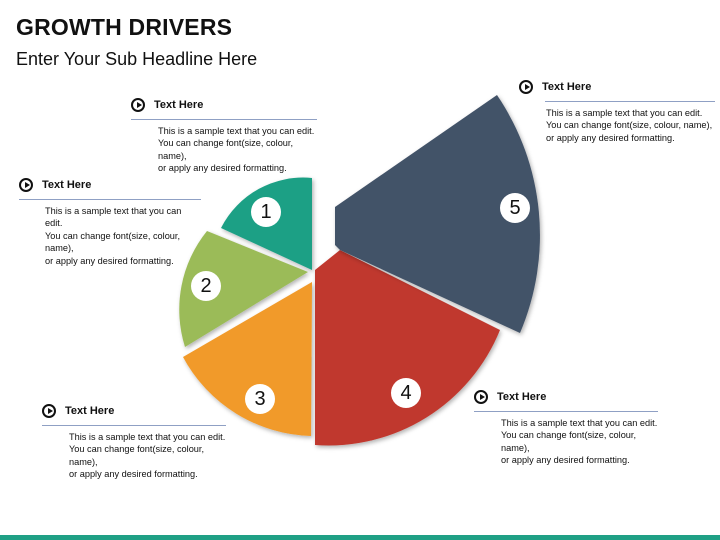 The width and height of the screenshot is (720, 540). I want to click on segment-5-badge: 5, so click(515, 208).